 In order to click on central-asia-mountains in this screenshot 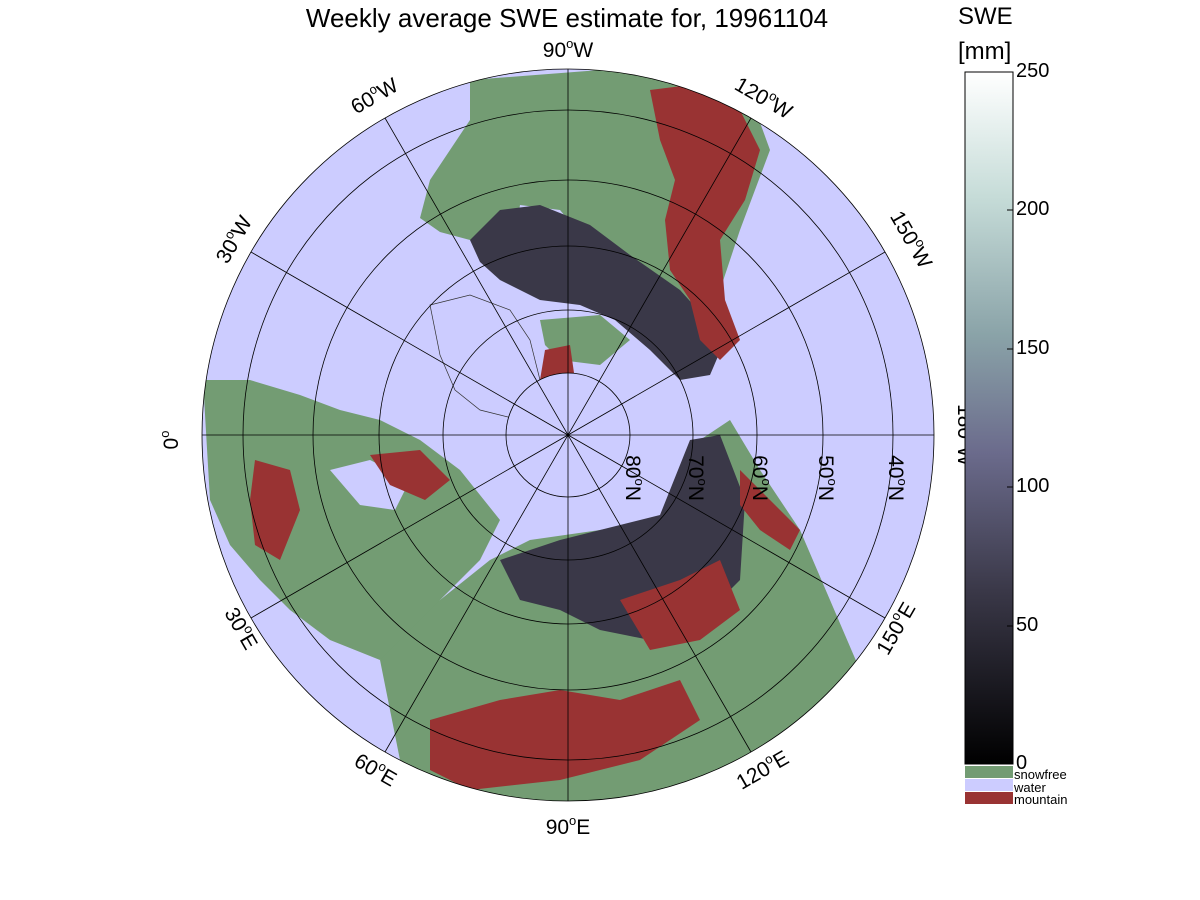, I will do `click(565, 735)`.